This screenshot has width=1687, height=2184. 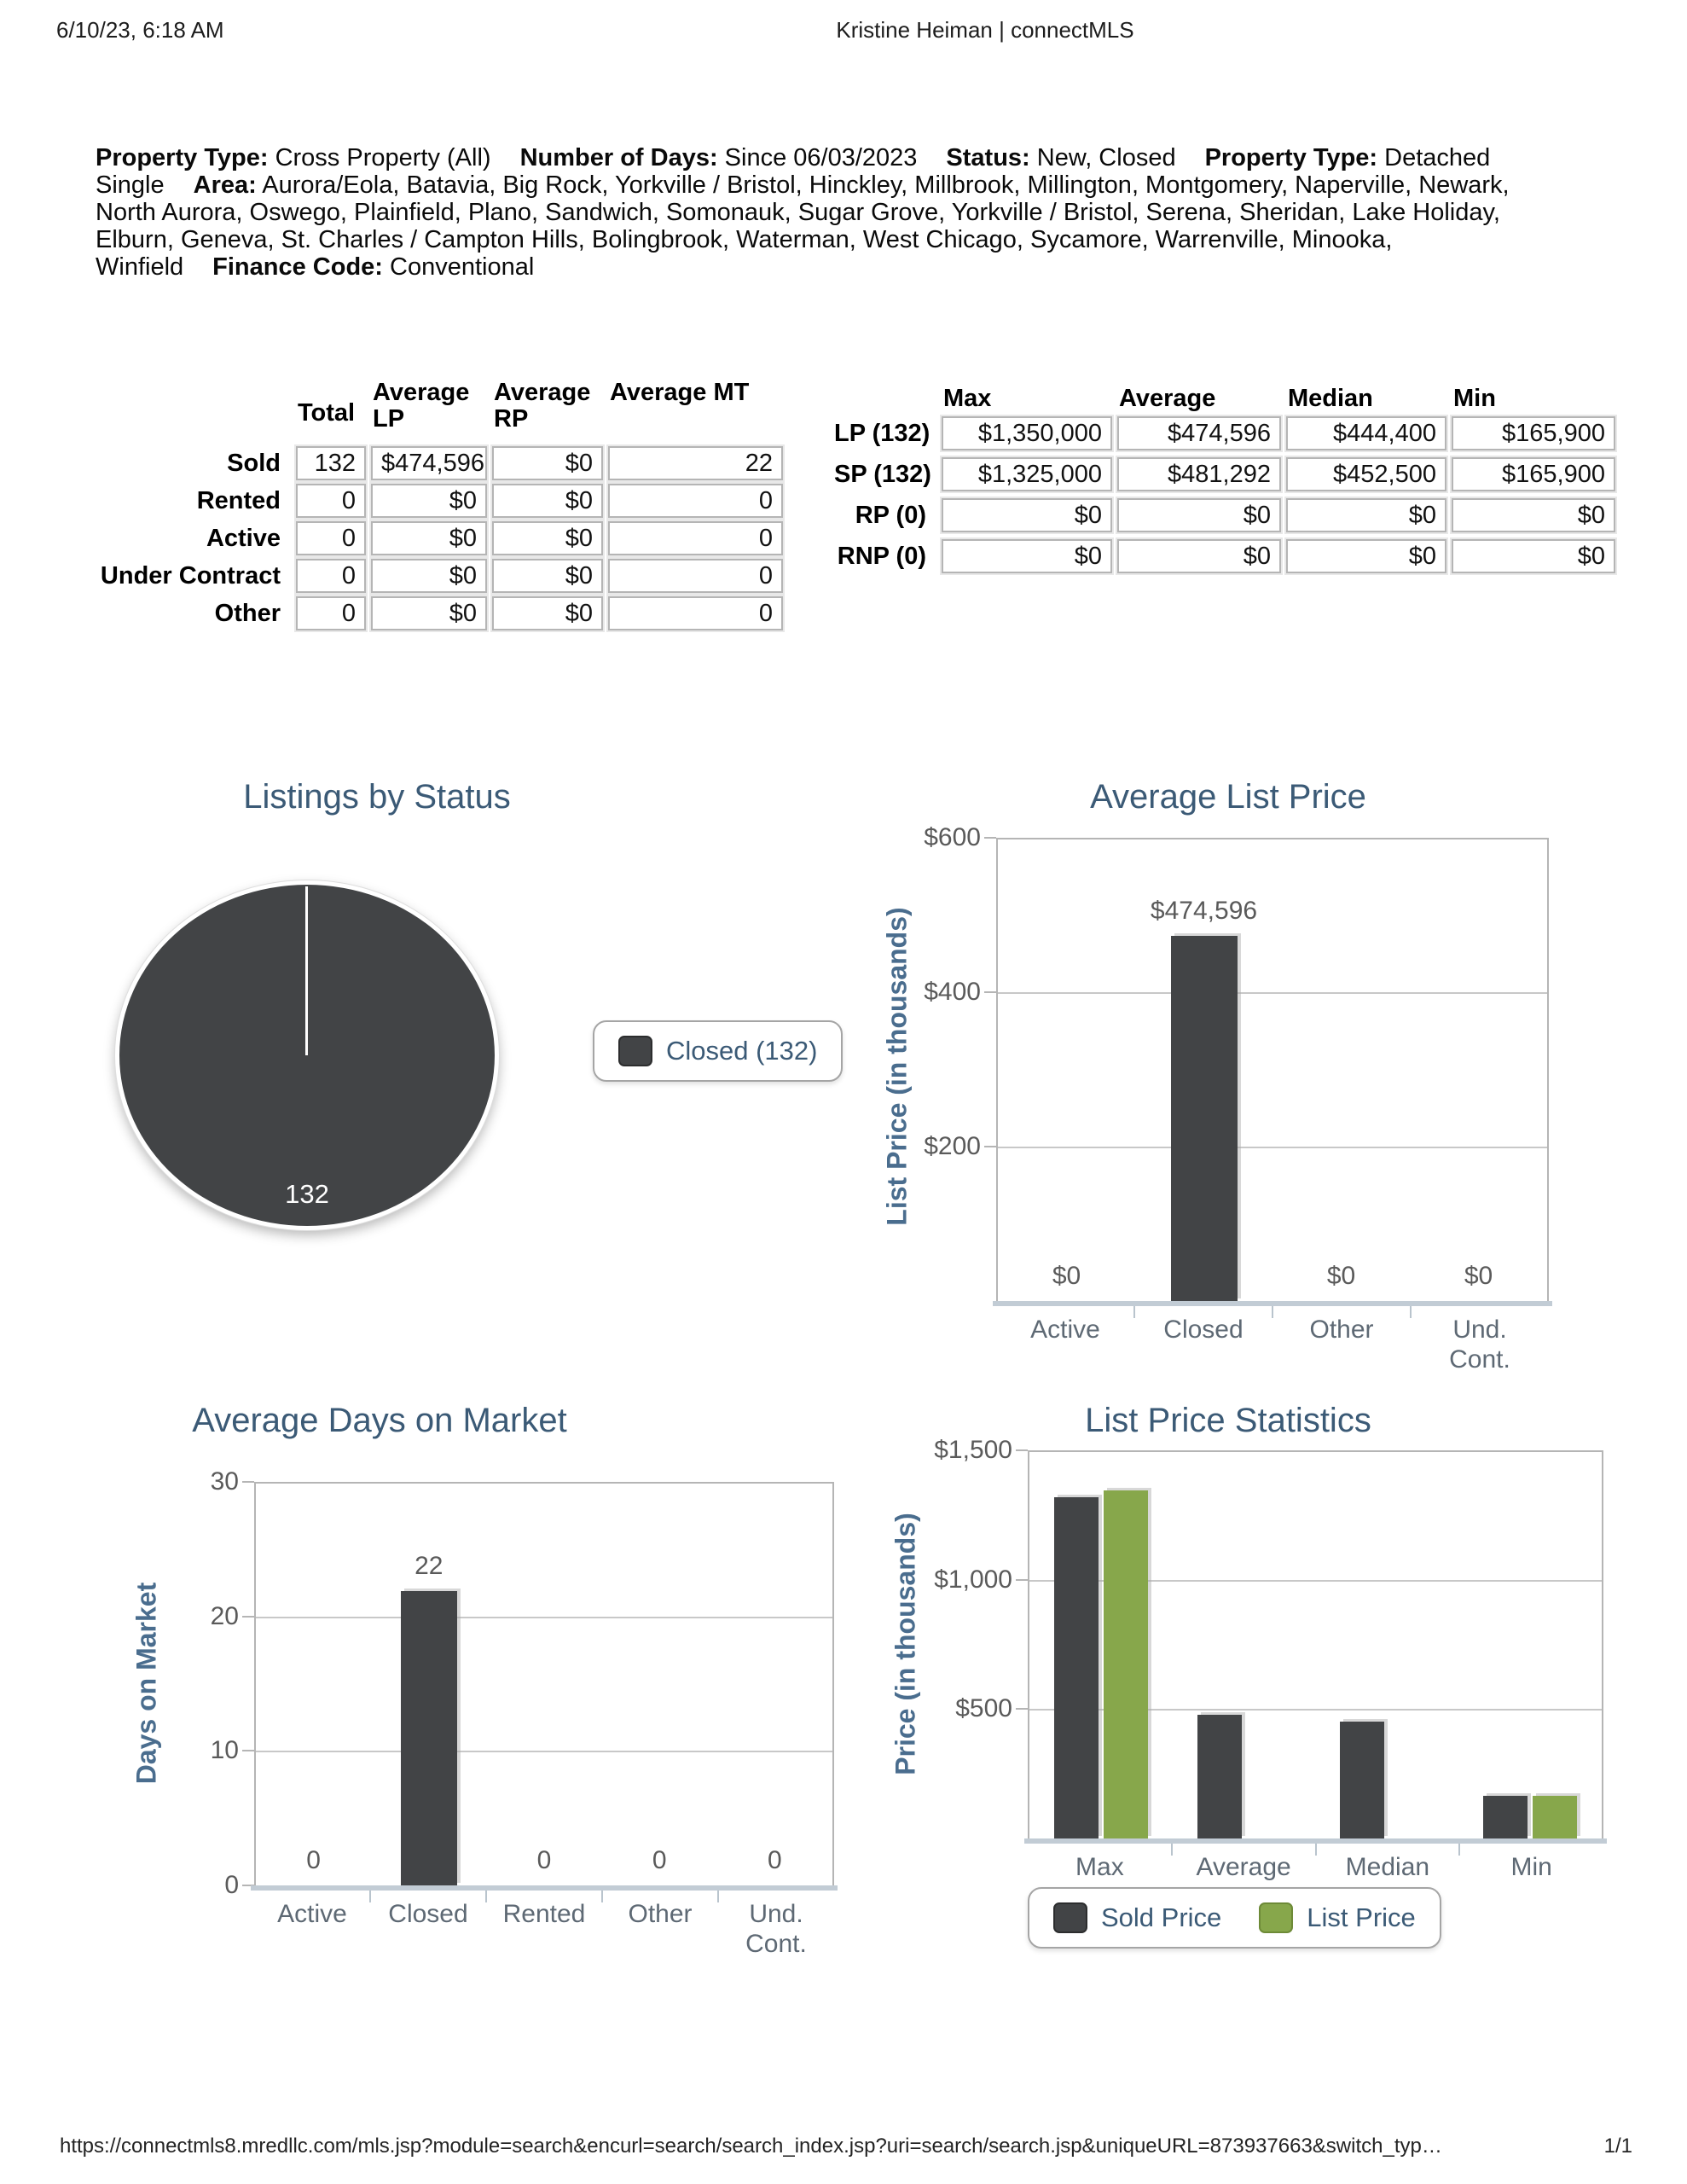 I want to click on print-title: Kristine Heiman | connectMLS, so click(x=985, y=30).